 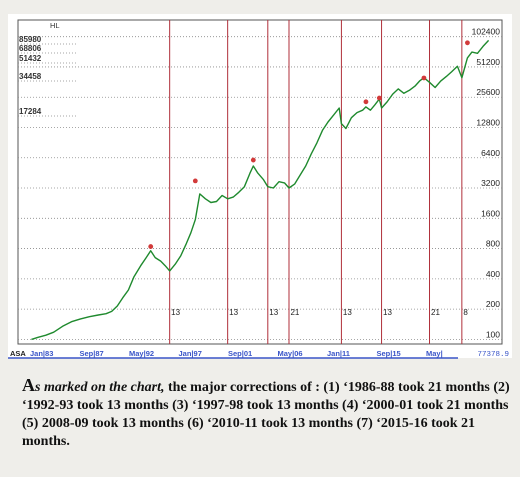 I want to click on x-tick-label: Sep|01, so click(x=240, y=353).